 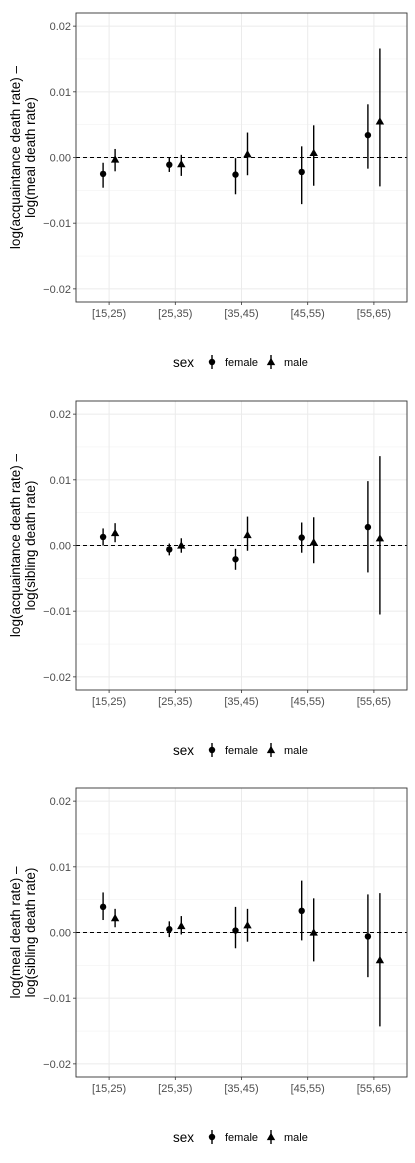 I want to click on y-axis-label-line: log(meal death rate) –, so click(x=15, y=932).